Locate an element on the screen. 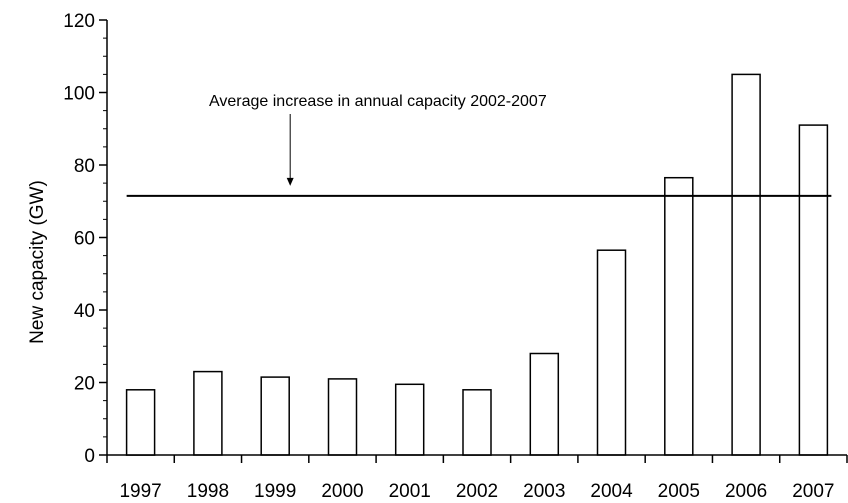  x-tick-label-1999: 1999 is located at coordinates (275, 491).